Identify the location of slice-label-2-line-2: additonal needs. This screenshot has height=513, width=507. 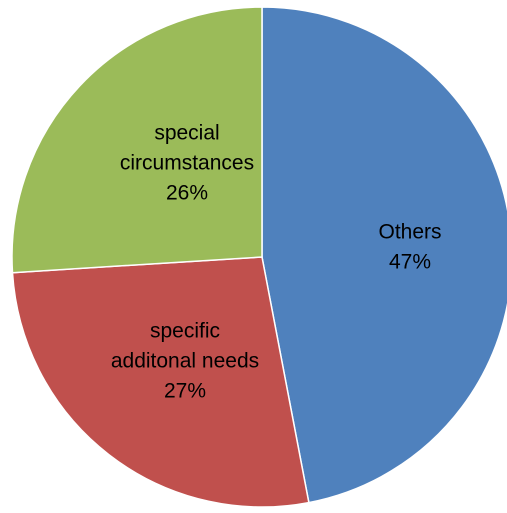
(185, 361).